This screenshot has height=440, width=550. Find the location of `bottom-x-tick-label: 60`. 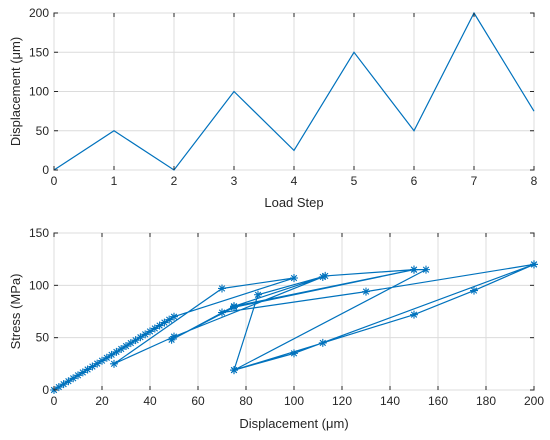

bottom-x-tick-label: 60 is located at coordinates (198, 401).